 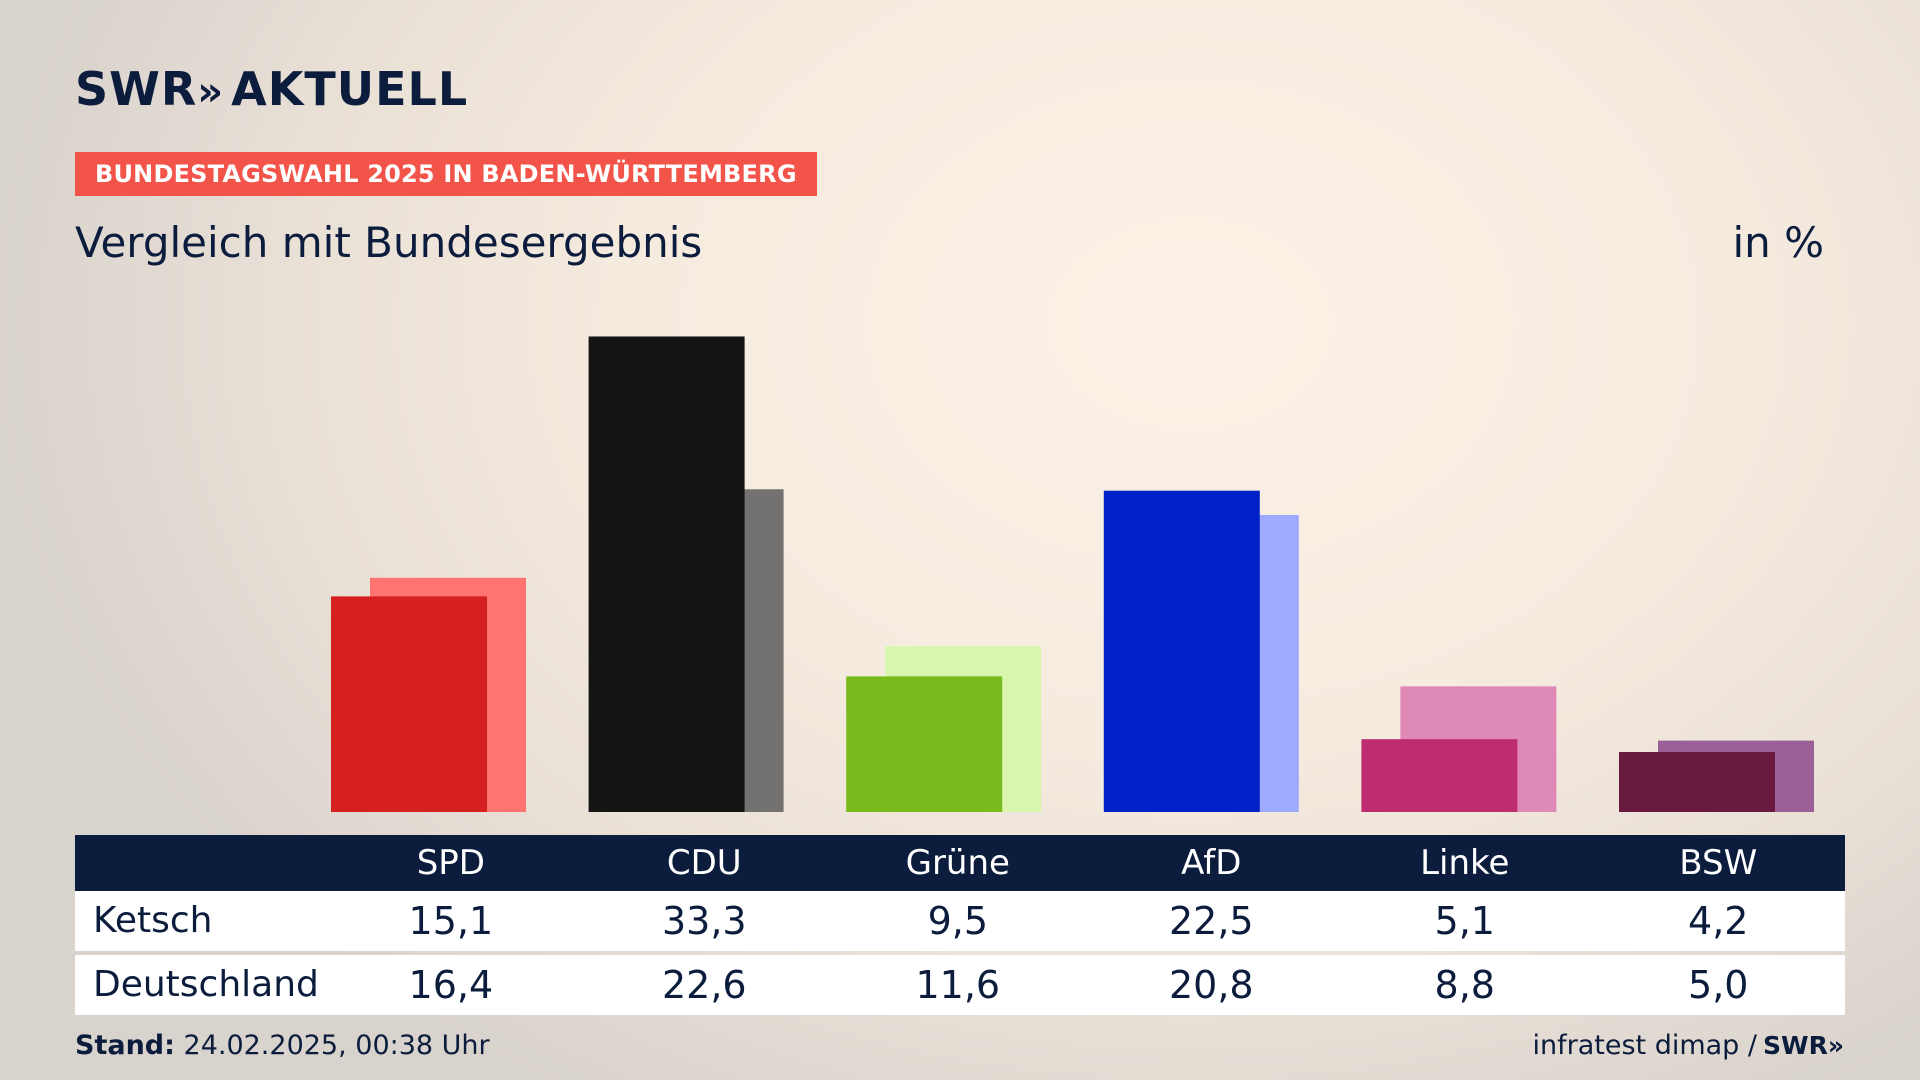 I want to click on bar-ketsch-bsw, so click(x=1697, y=782).